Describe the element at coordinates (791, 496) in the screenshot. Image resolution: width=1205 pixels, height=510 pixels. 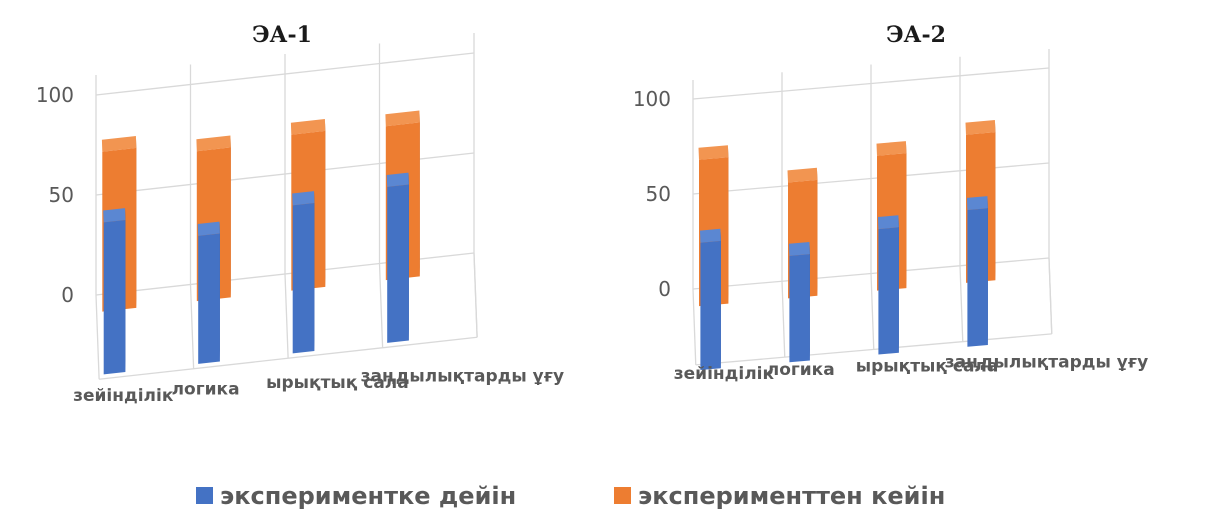
I see `legend-label-after: эксперименттен кейін` at that location.